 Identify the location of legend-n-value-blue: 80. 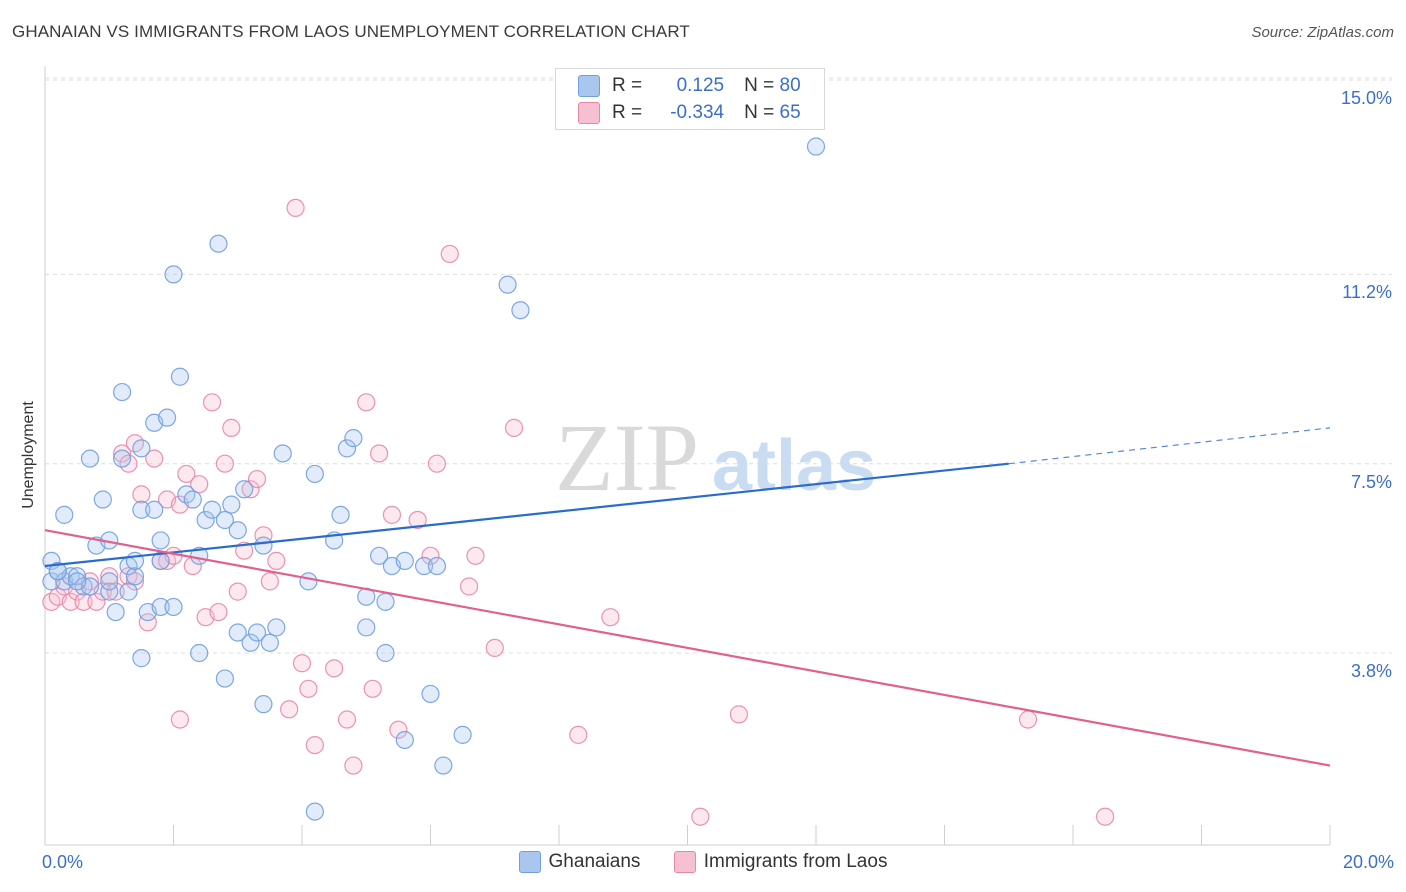
(790, 85).